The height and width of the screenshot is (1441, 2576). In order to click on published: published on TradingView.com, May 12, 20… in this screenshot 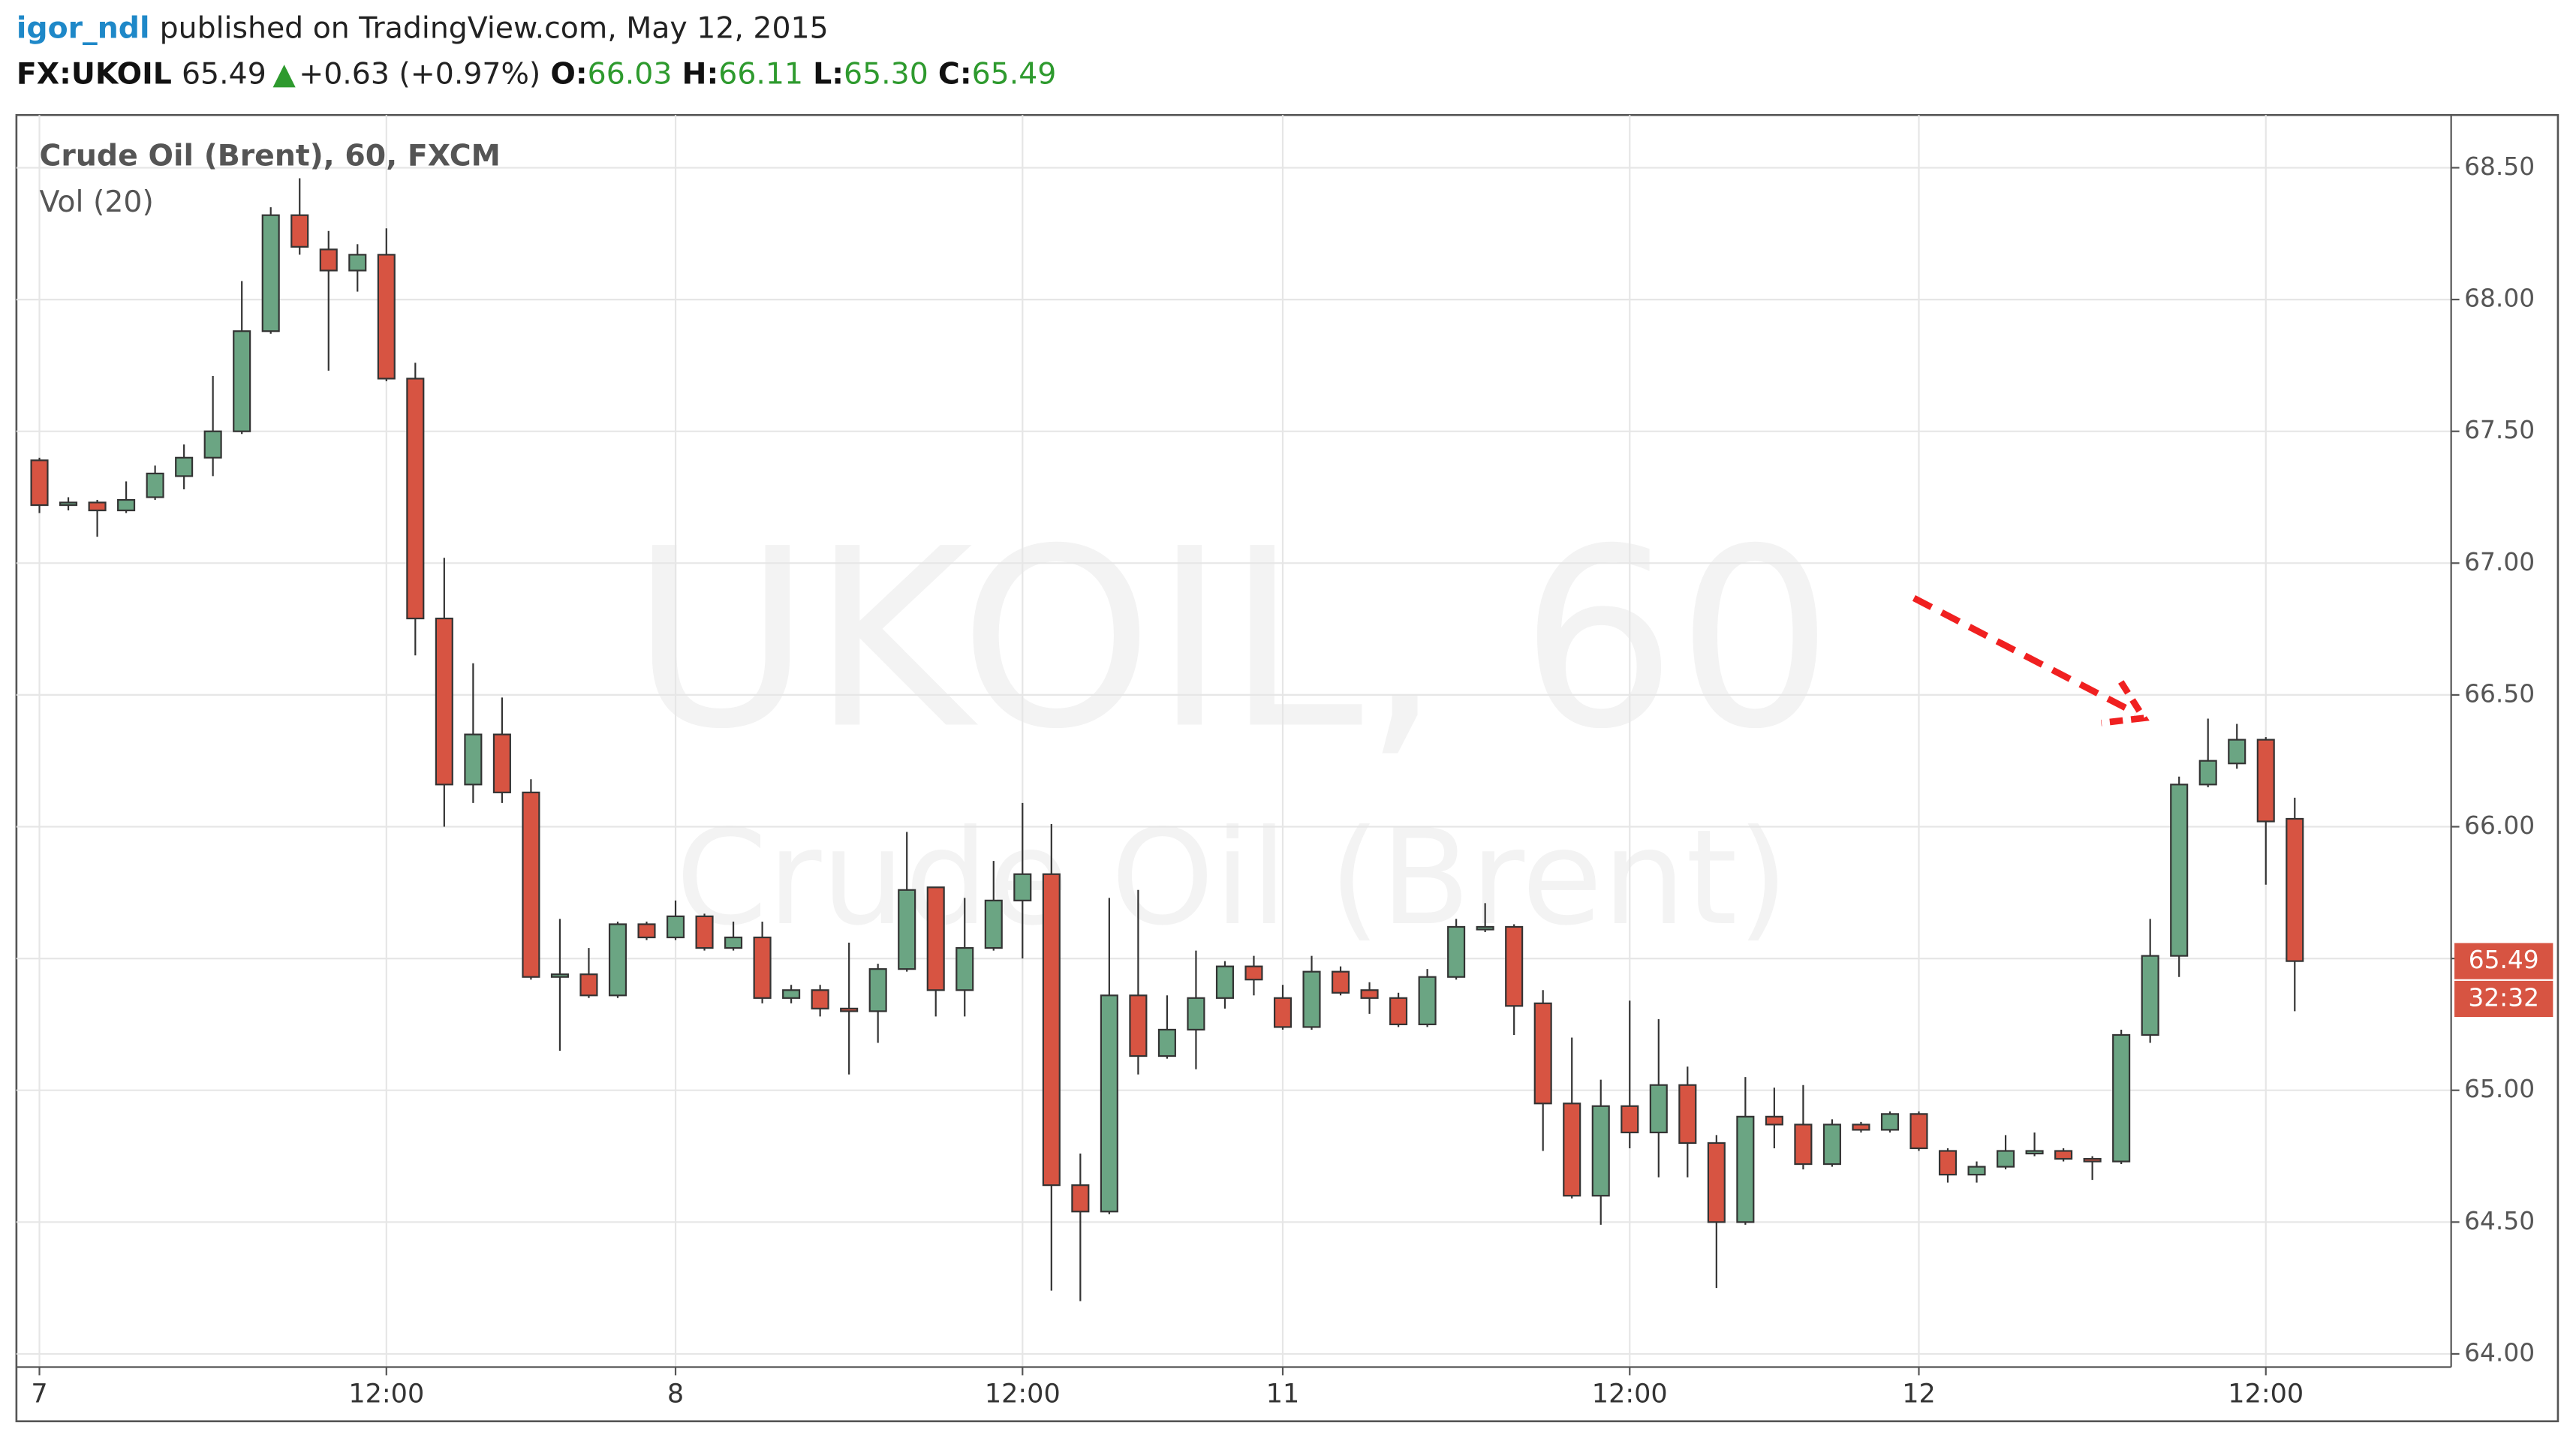, I will do `click(494, 28)`.